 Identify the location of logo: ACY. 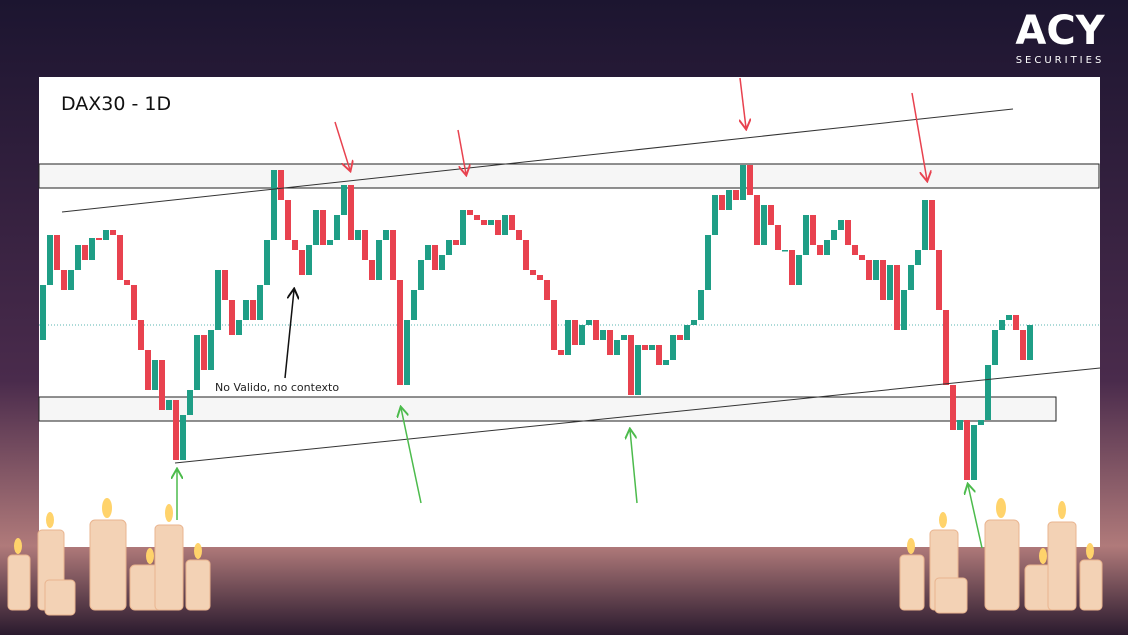
(1060, 31).